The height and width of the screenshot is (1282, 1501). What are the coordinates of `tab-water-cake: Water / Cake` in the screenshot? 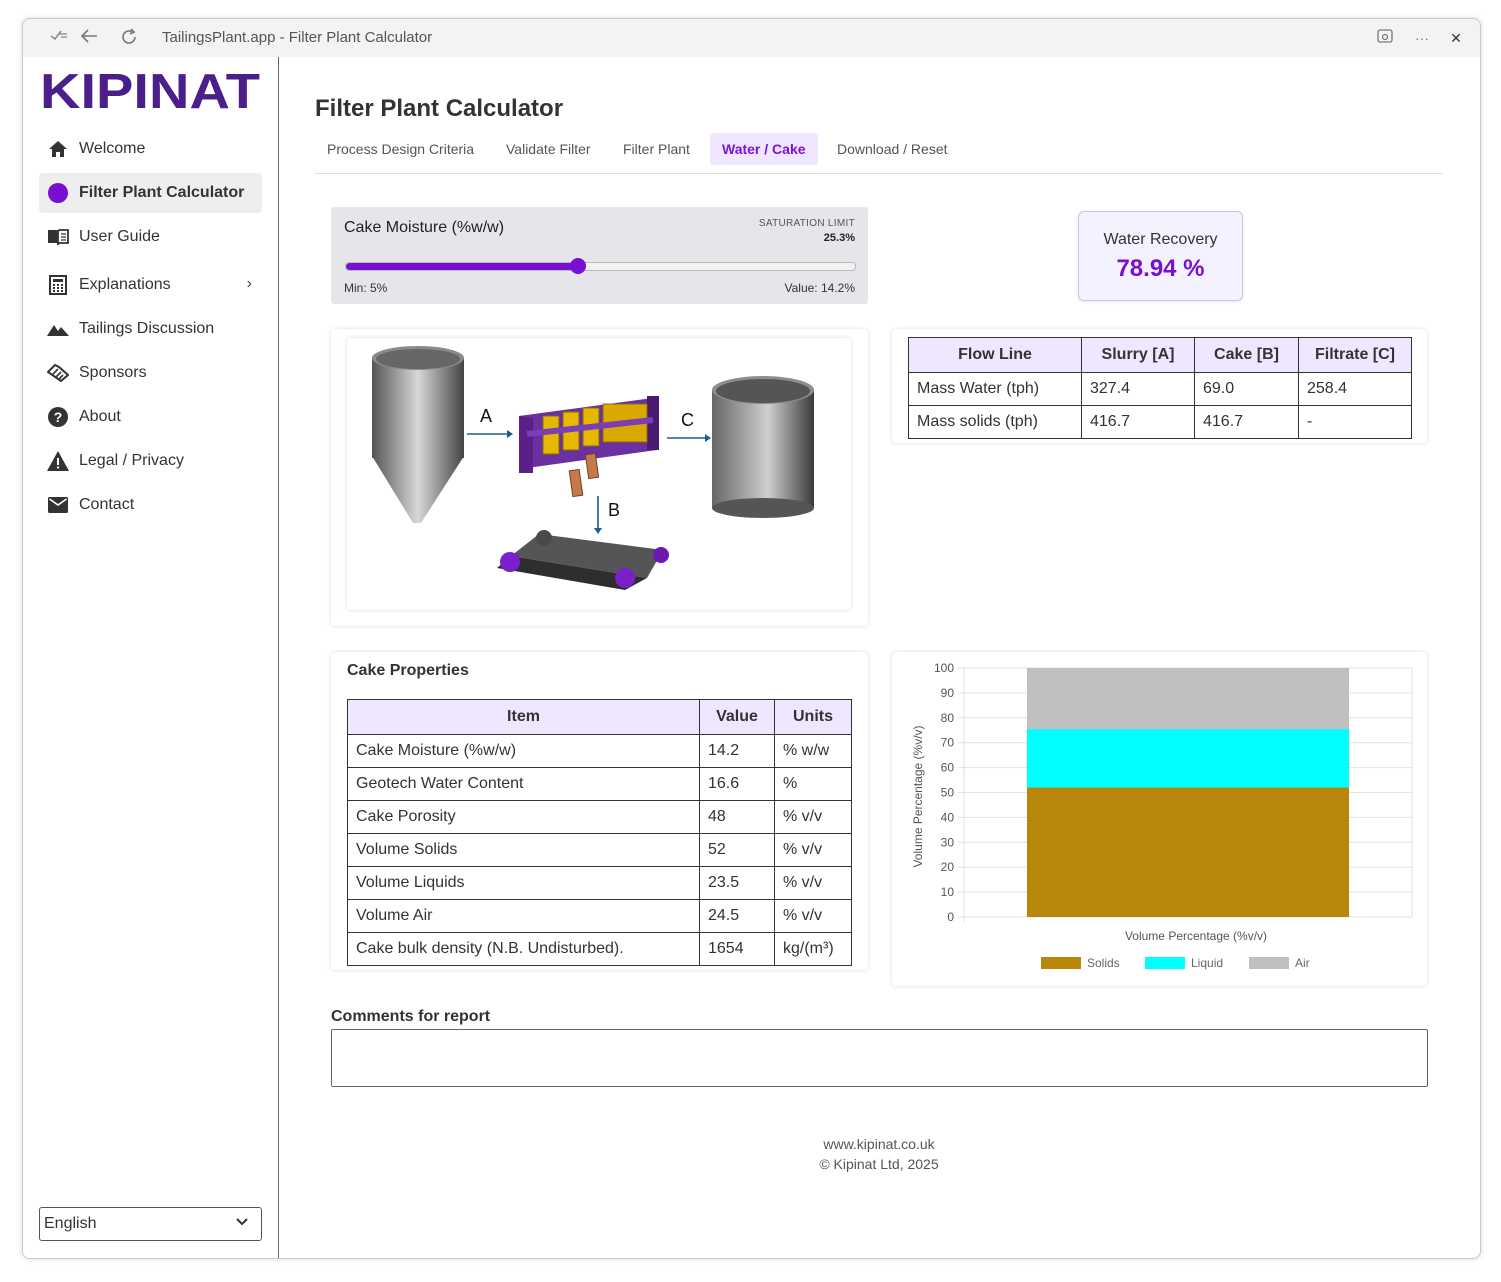 It's located at (764, 149).